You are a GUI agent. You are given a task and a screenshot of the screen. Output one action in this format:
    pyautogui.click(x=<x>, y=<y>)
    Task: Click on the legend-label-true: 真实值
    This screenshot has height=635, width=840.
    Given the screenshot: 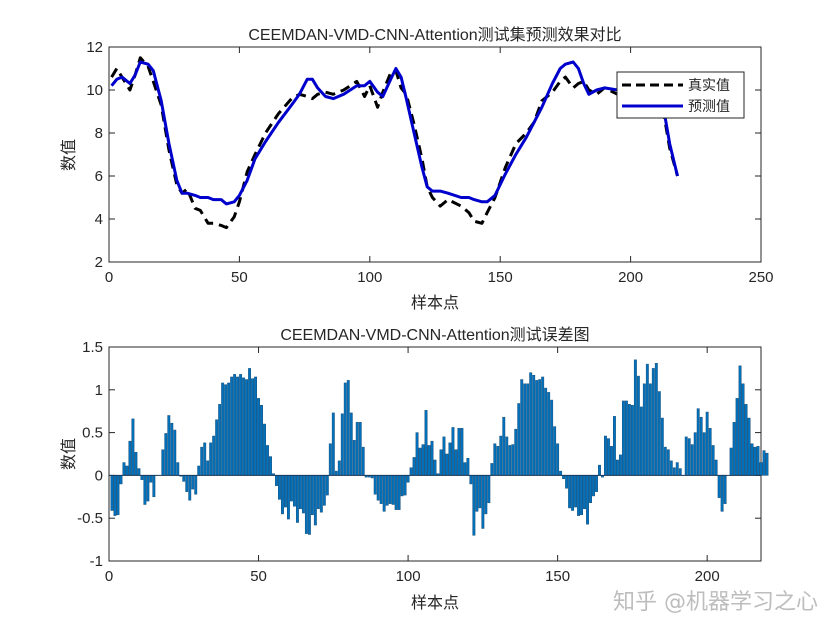 What is the action you would take?
    pyautogui.click(x=709, y=85)
    